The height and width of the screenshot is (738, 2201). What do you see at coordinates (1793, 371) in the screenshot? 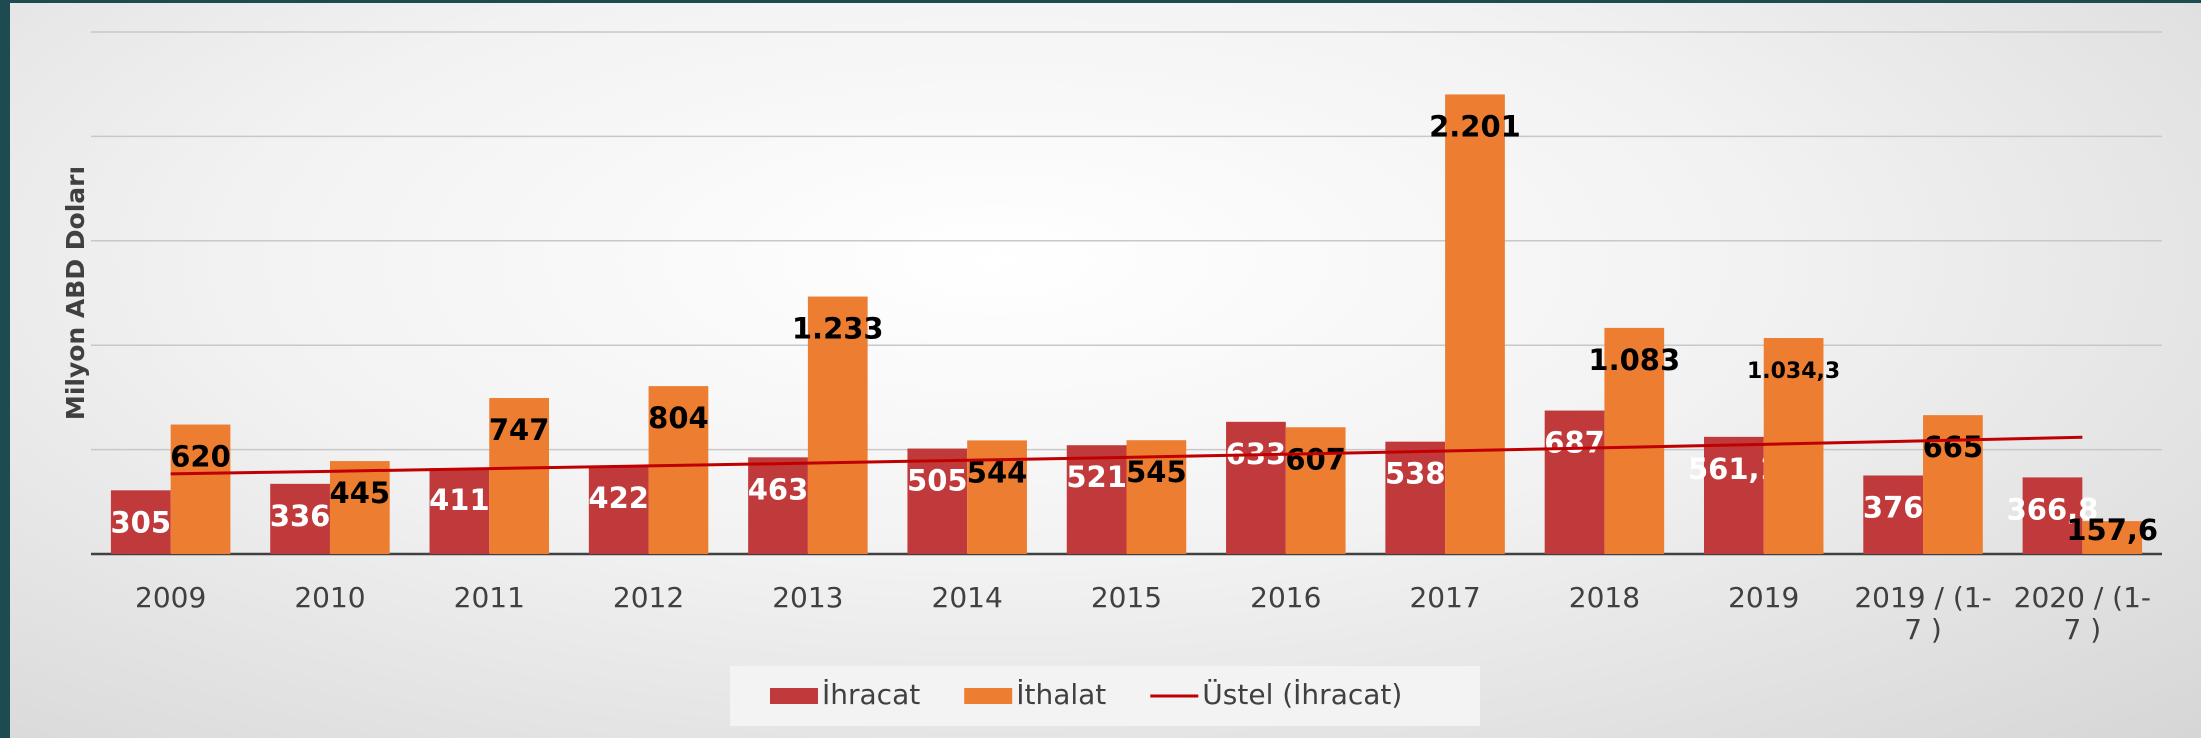
I see `data-label: 1.034,3` at bounding box center [1793, 371].